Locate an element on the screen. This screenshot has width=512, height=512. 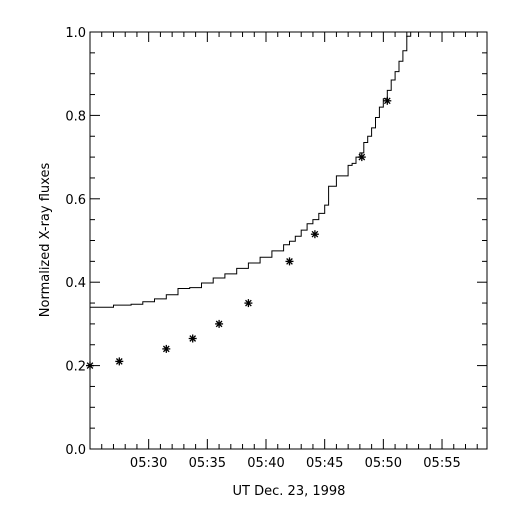
x-tick-label: 05:50 is located at coordinates (383, 463).